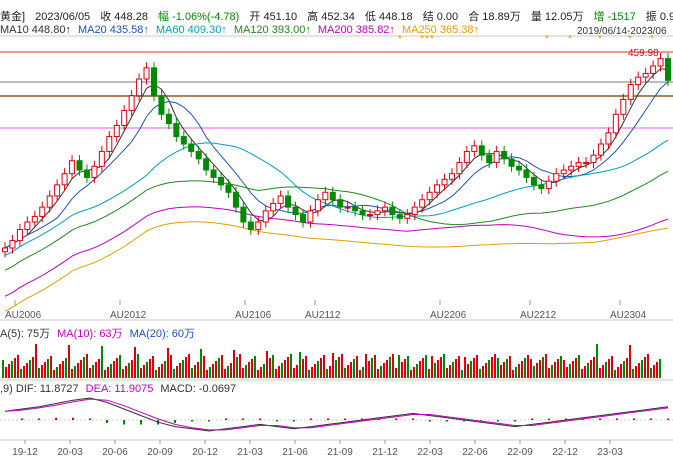 The height and width of the screenshot is (471, 673). Describe the element at coordinates (63, 17) in the screenshot. I see `quote-date: 2023/06/05` at that location.